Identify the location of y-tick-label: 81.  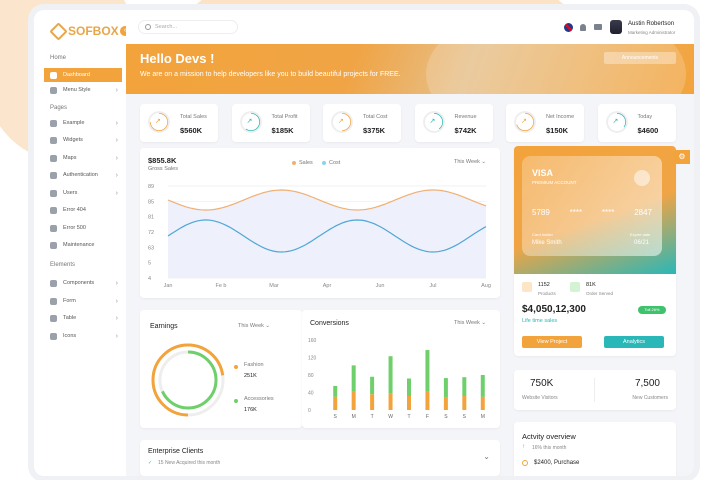
(151, 218).